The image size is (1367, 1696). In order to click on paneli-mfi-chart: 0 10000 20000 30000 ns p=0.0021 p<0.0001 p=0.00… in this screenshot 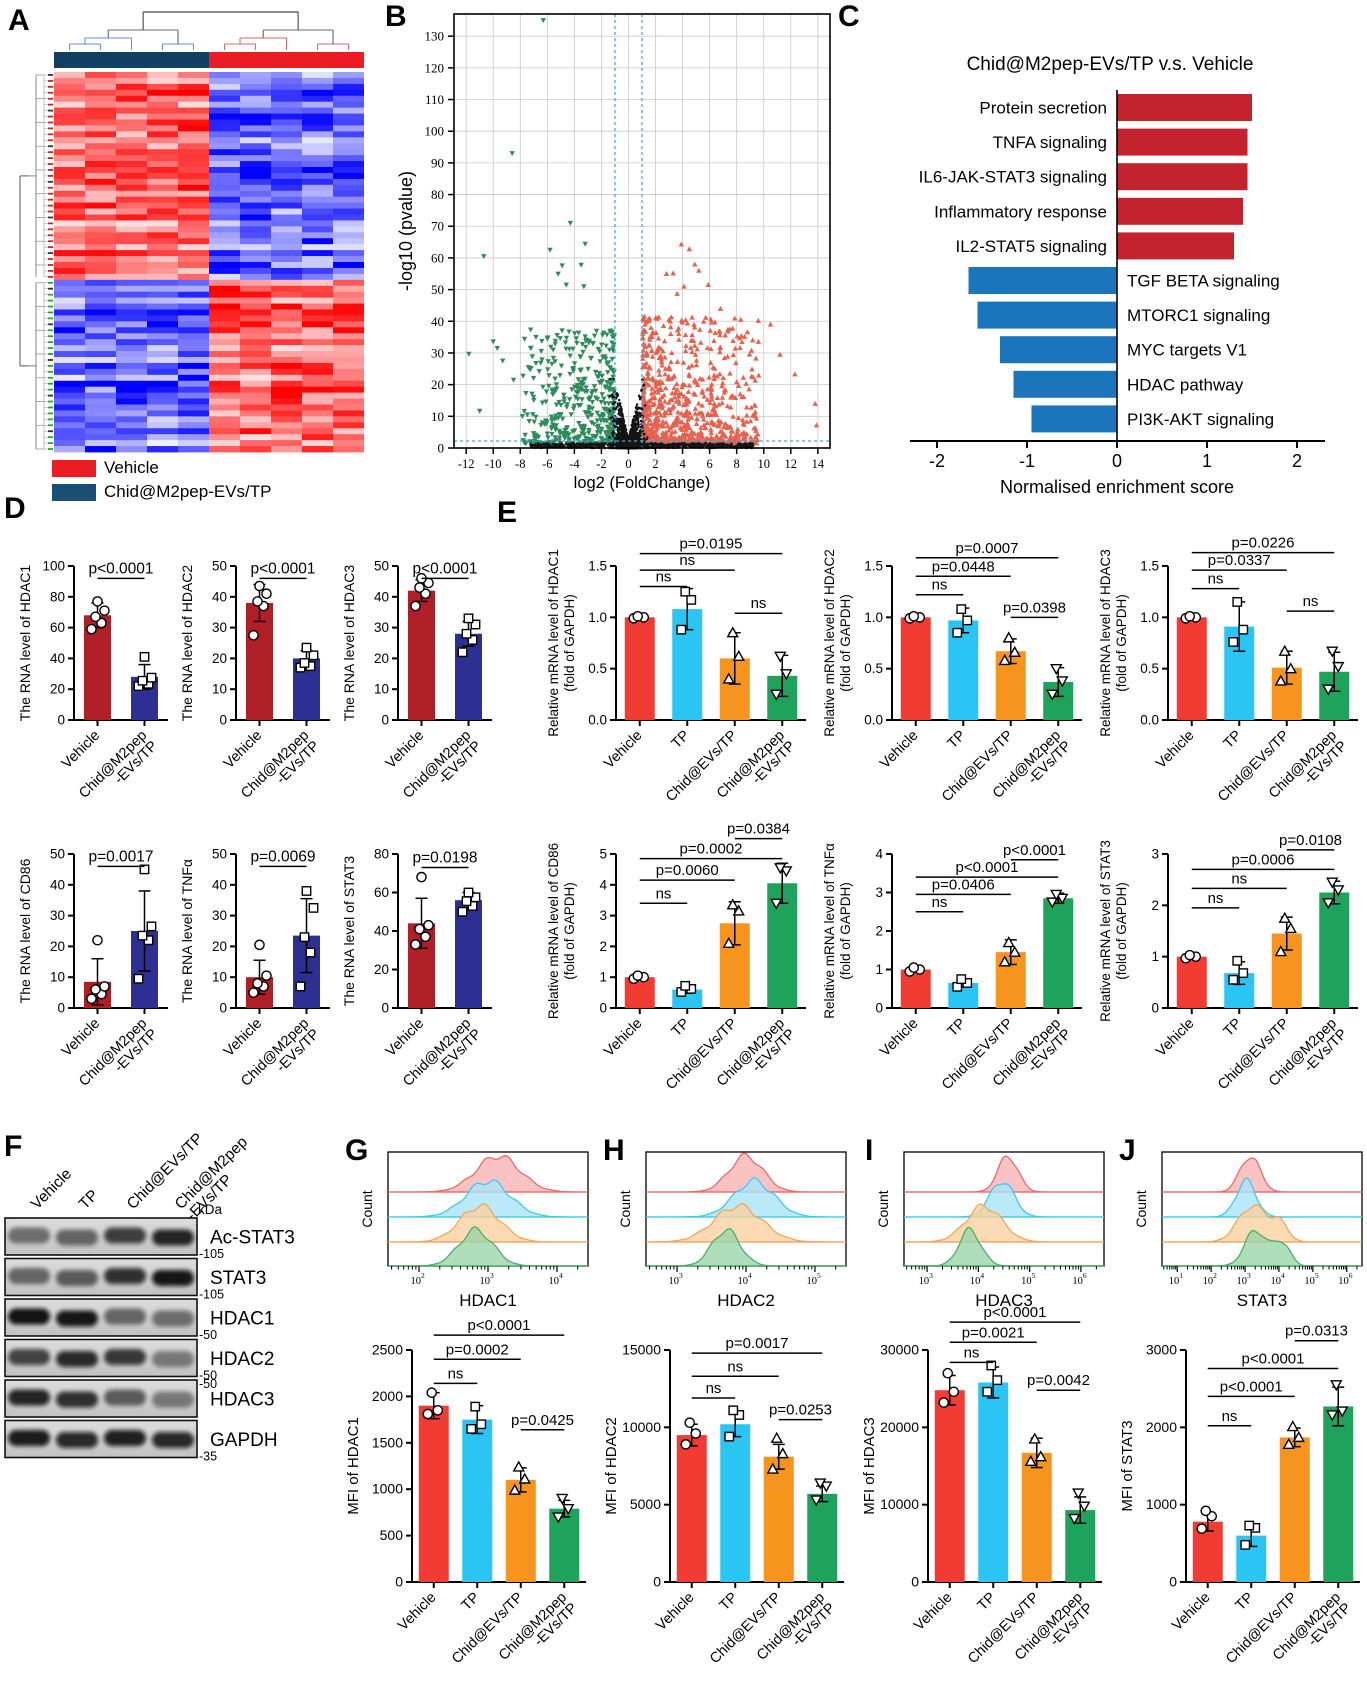, I will do `click(981, 1485)`.